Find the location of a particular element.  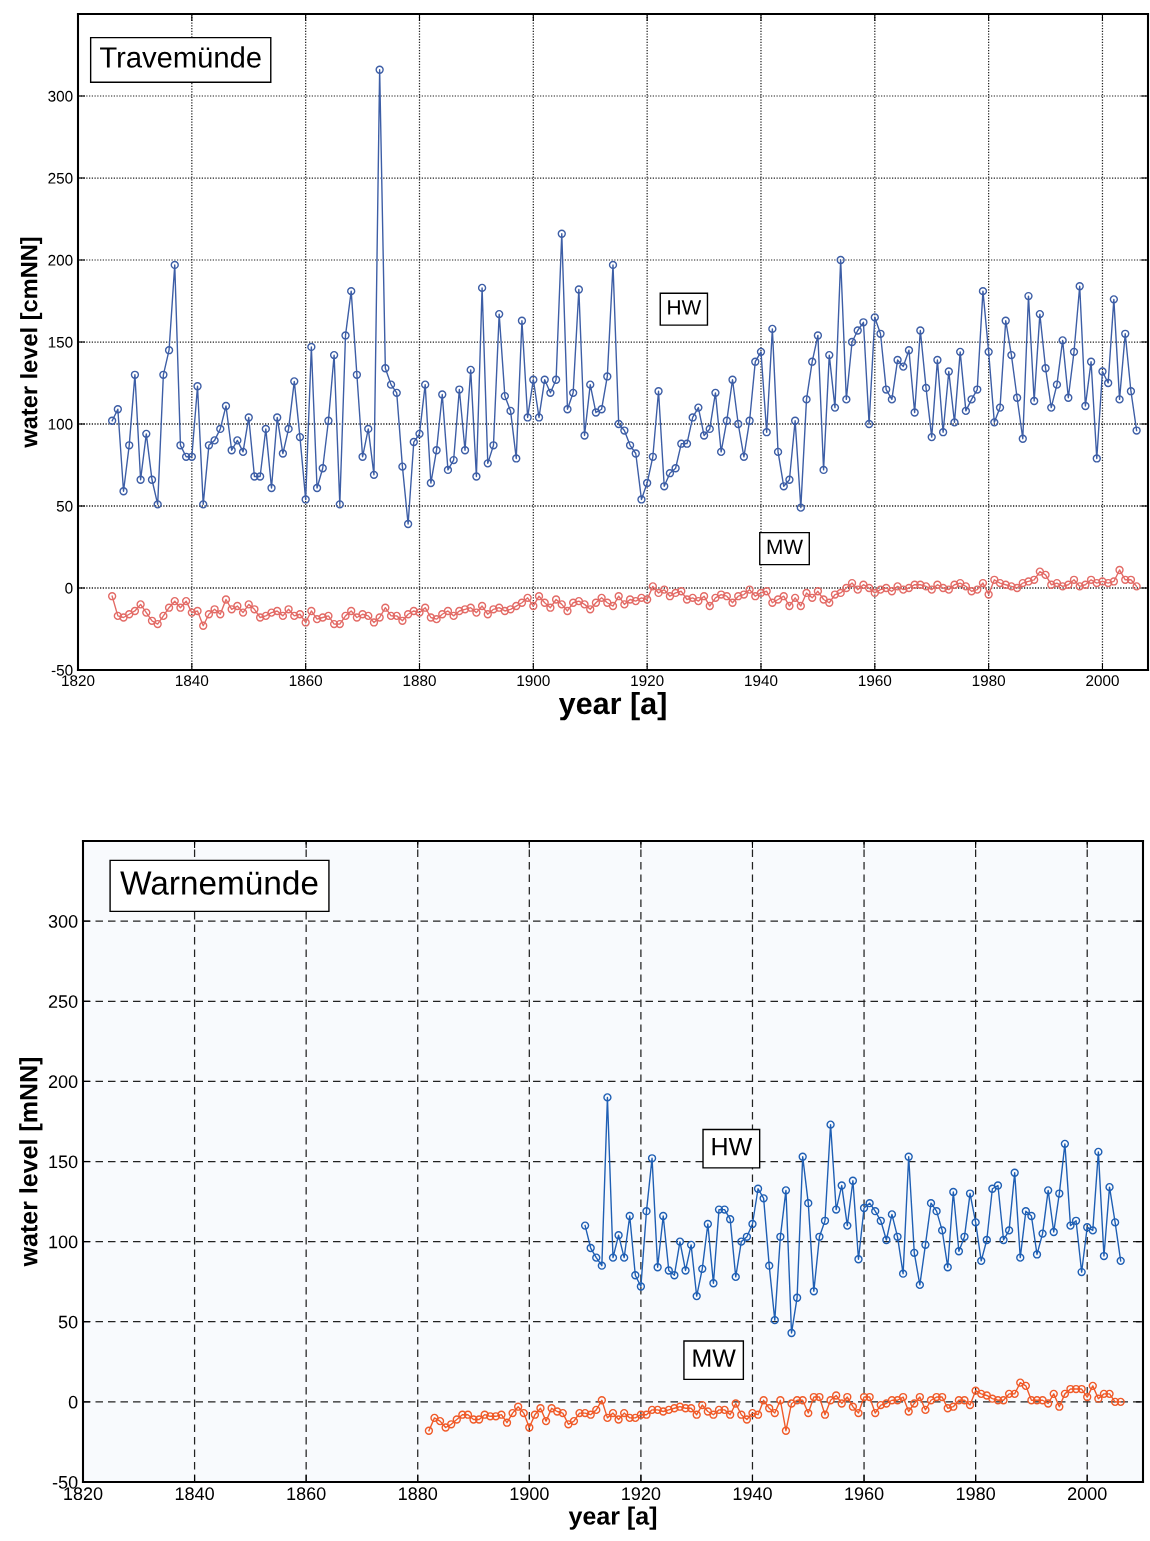

text: Warnemünde is located at coordinates (219, 882).